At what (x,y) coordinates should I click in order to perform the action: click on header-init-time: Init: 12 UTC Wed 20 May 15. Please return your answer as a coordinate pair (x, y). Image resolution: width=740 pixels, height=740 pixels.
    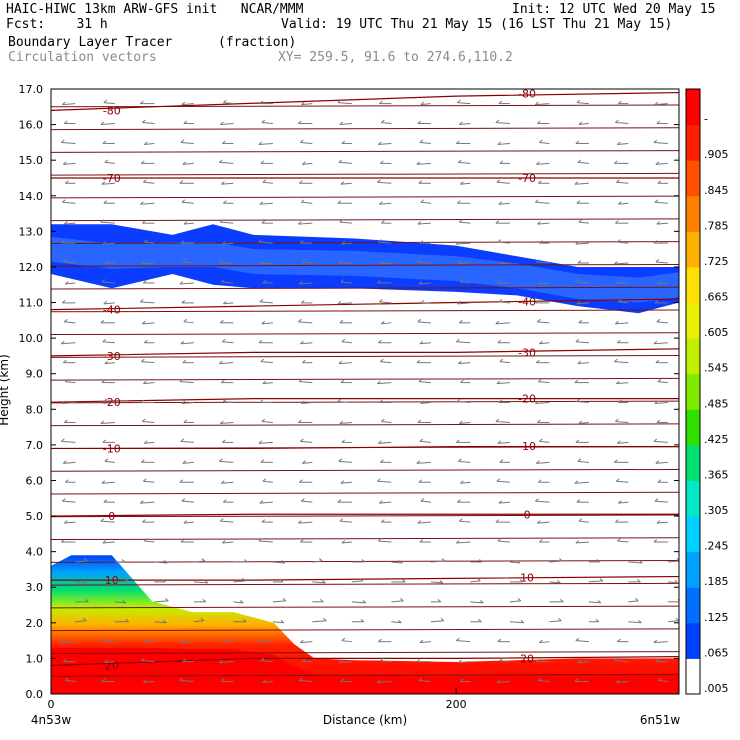
    Looking at the image, I should click on (614, 9).